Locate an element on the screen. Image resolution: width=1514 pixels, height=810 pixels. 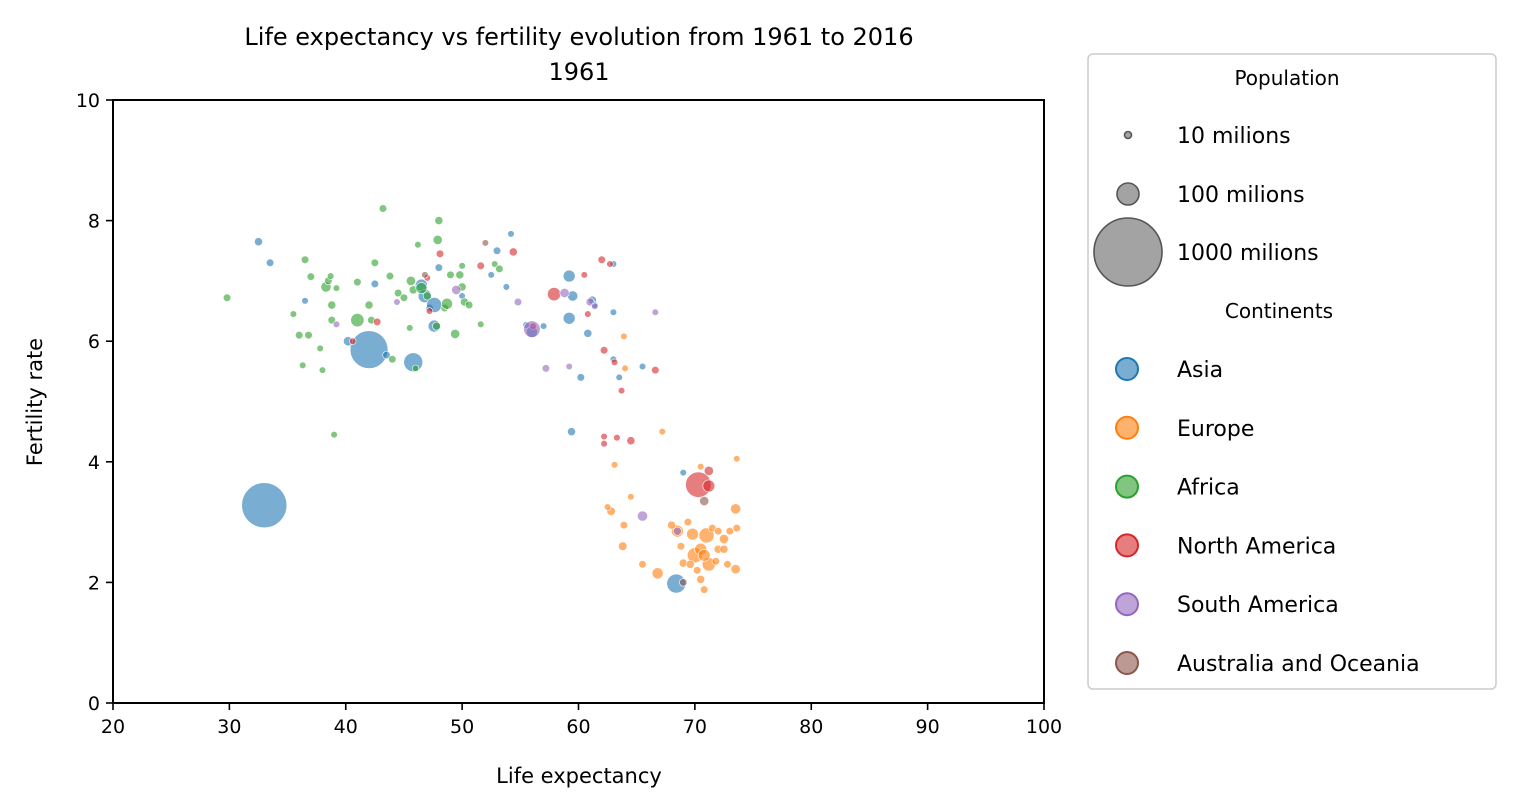
legend-marker-europe is located at coordinates (1127, 427).